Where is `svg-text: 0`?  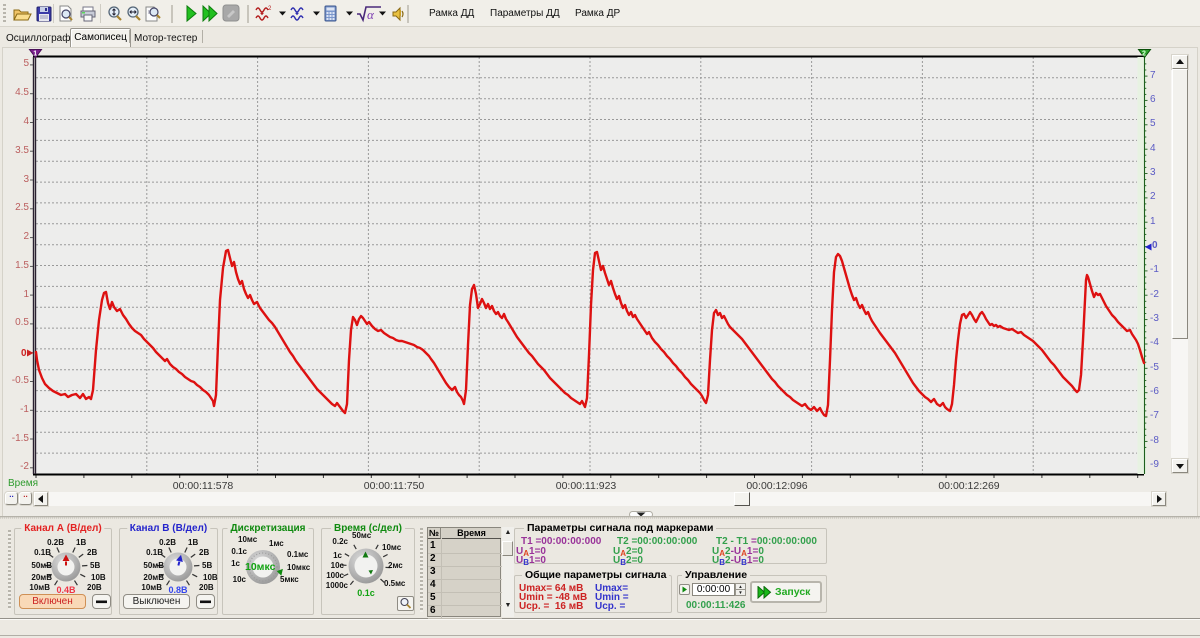 svg-text: 0 is located at coordinates (24, 353).